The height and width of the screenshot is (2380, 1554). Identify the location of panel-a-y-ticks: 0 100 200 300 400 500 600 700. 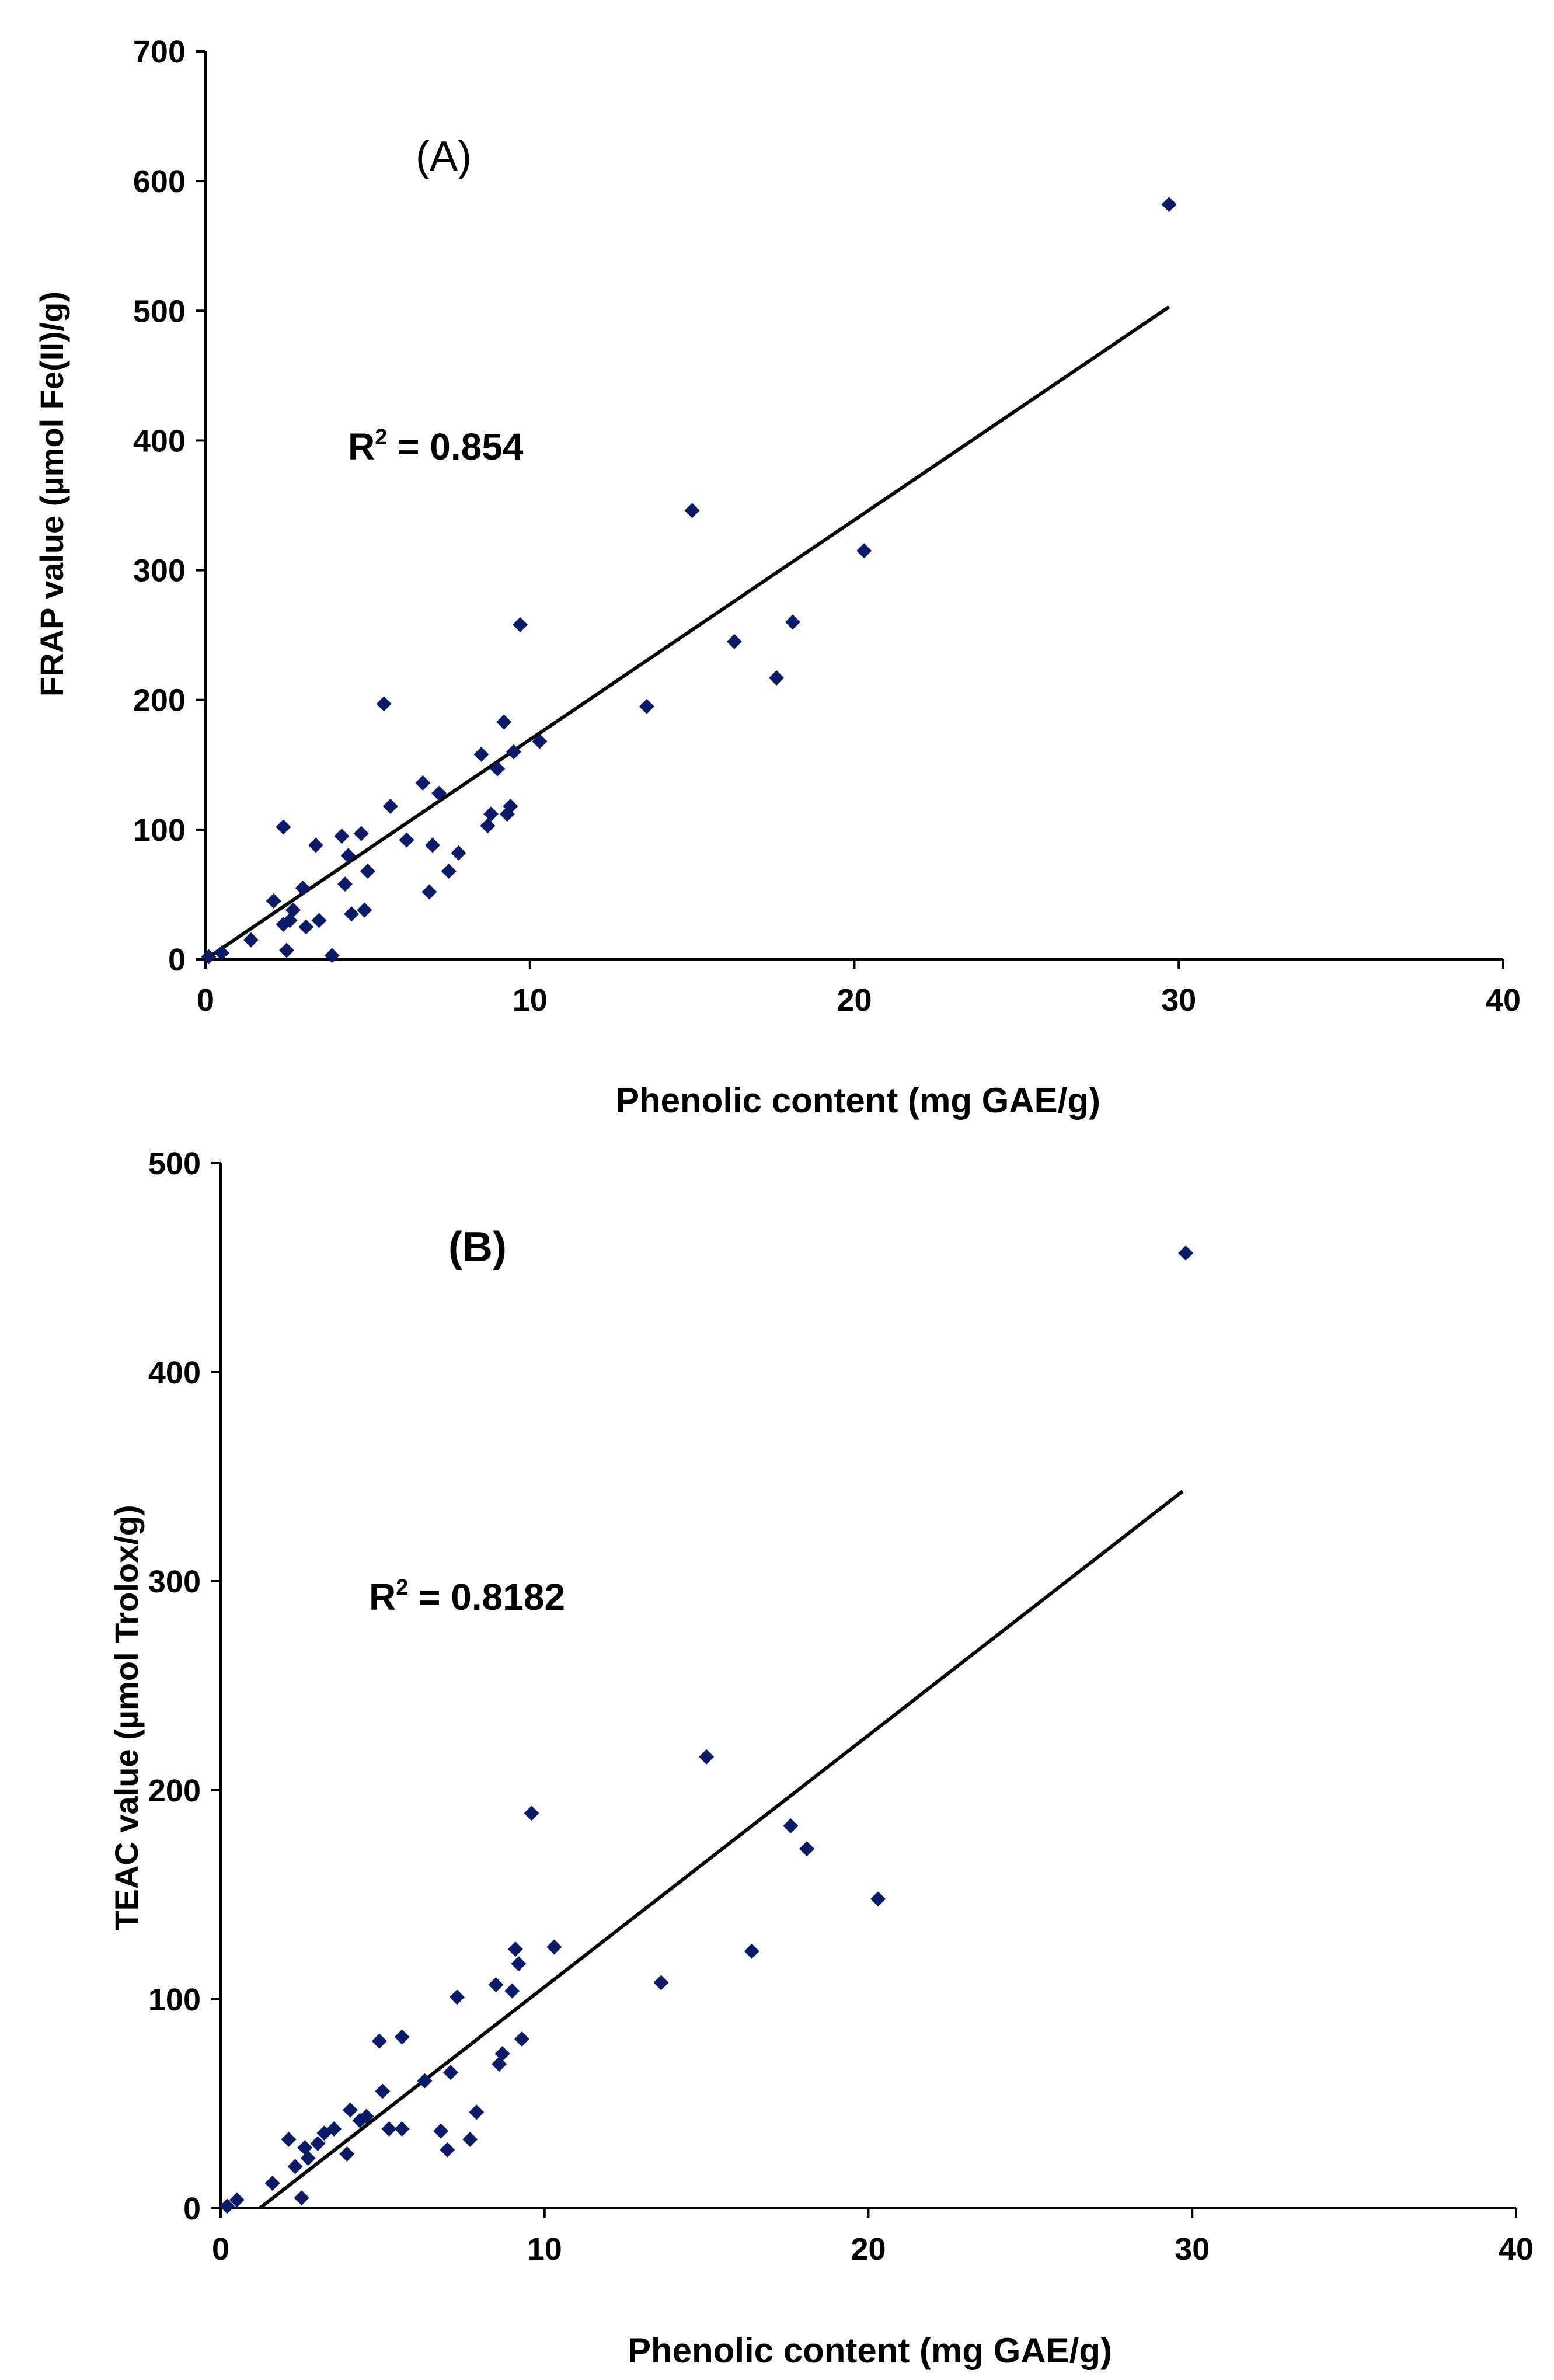
(169, 505).